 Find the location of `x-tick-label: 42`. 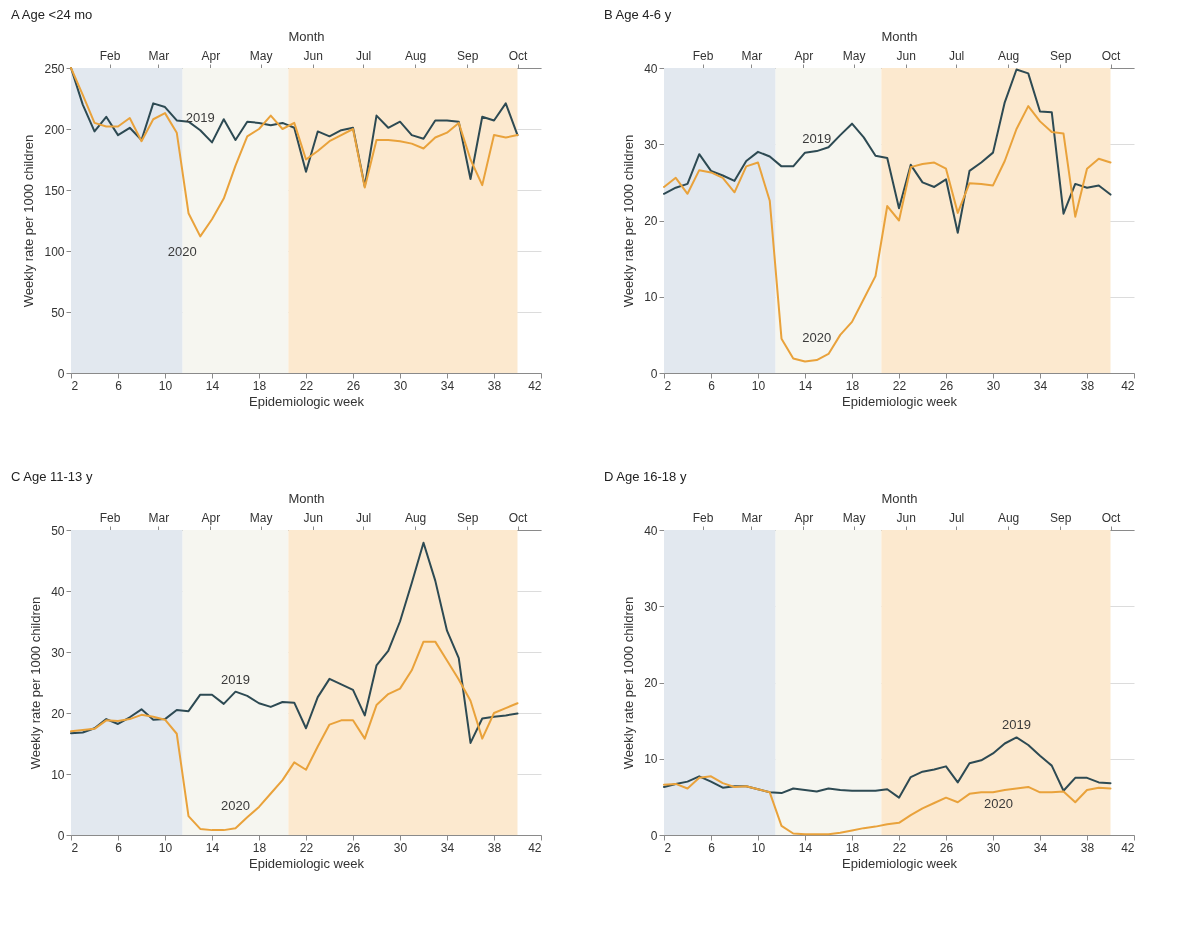

x-tick-label: 42 is located at coordinates (535, 385).